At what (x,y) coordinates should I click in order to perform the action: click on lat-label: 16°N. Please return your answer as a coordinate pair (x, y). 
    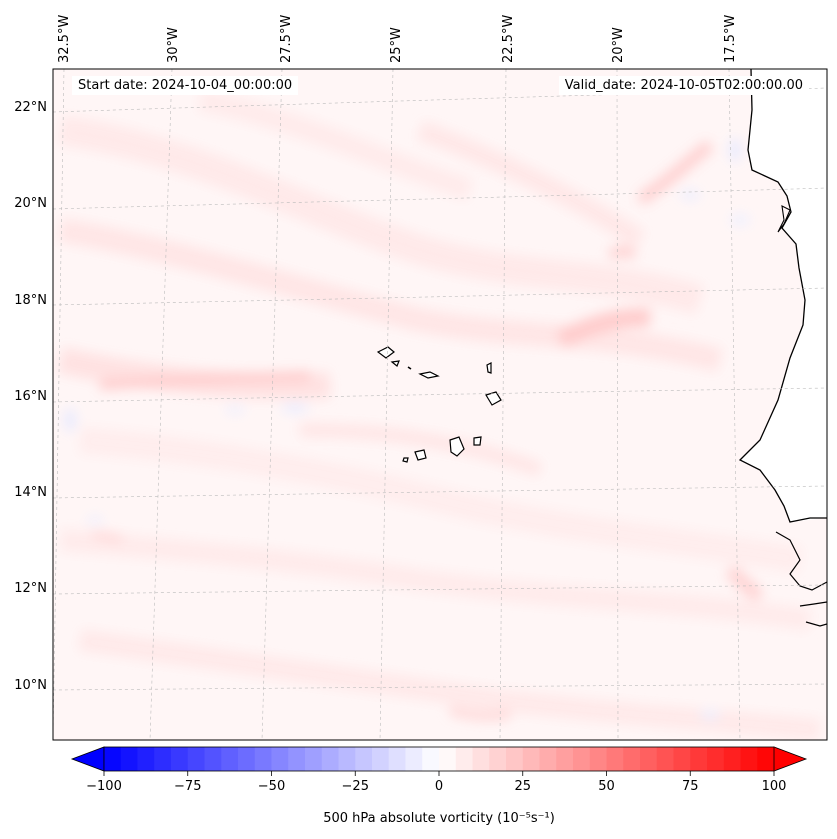
    Looking at the image, I should click on (30, 396).